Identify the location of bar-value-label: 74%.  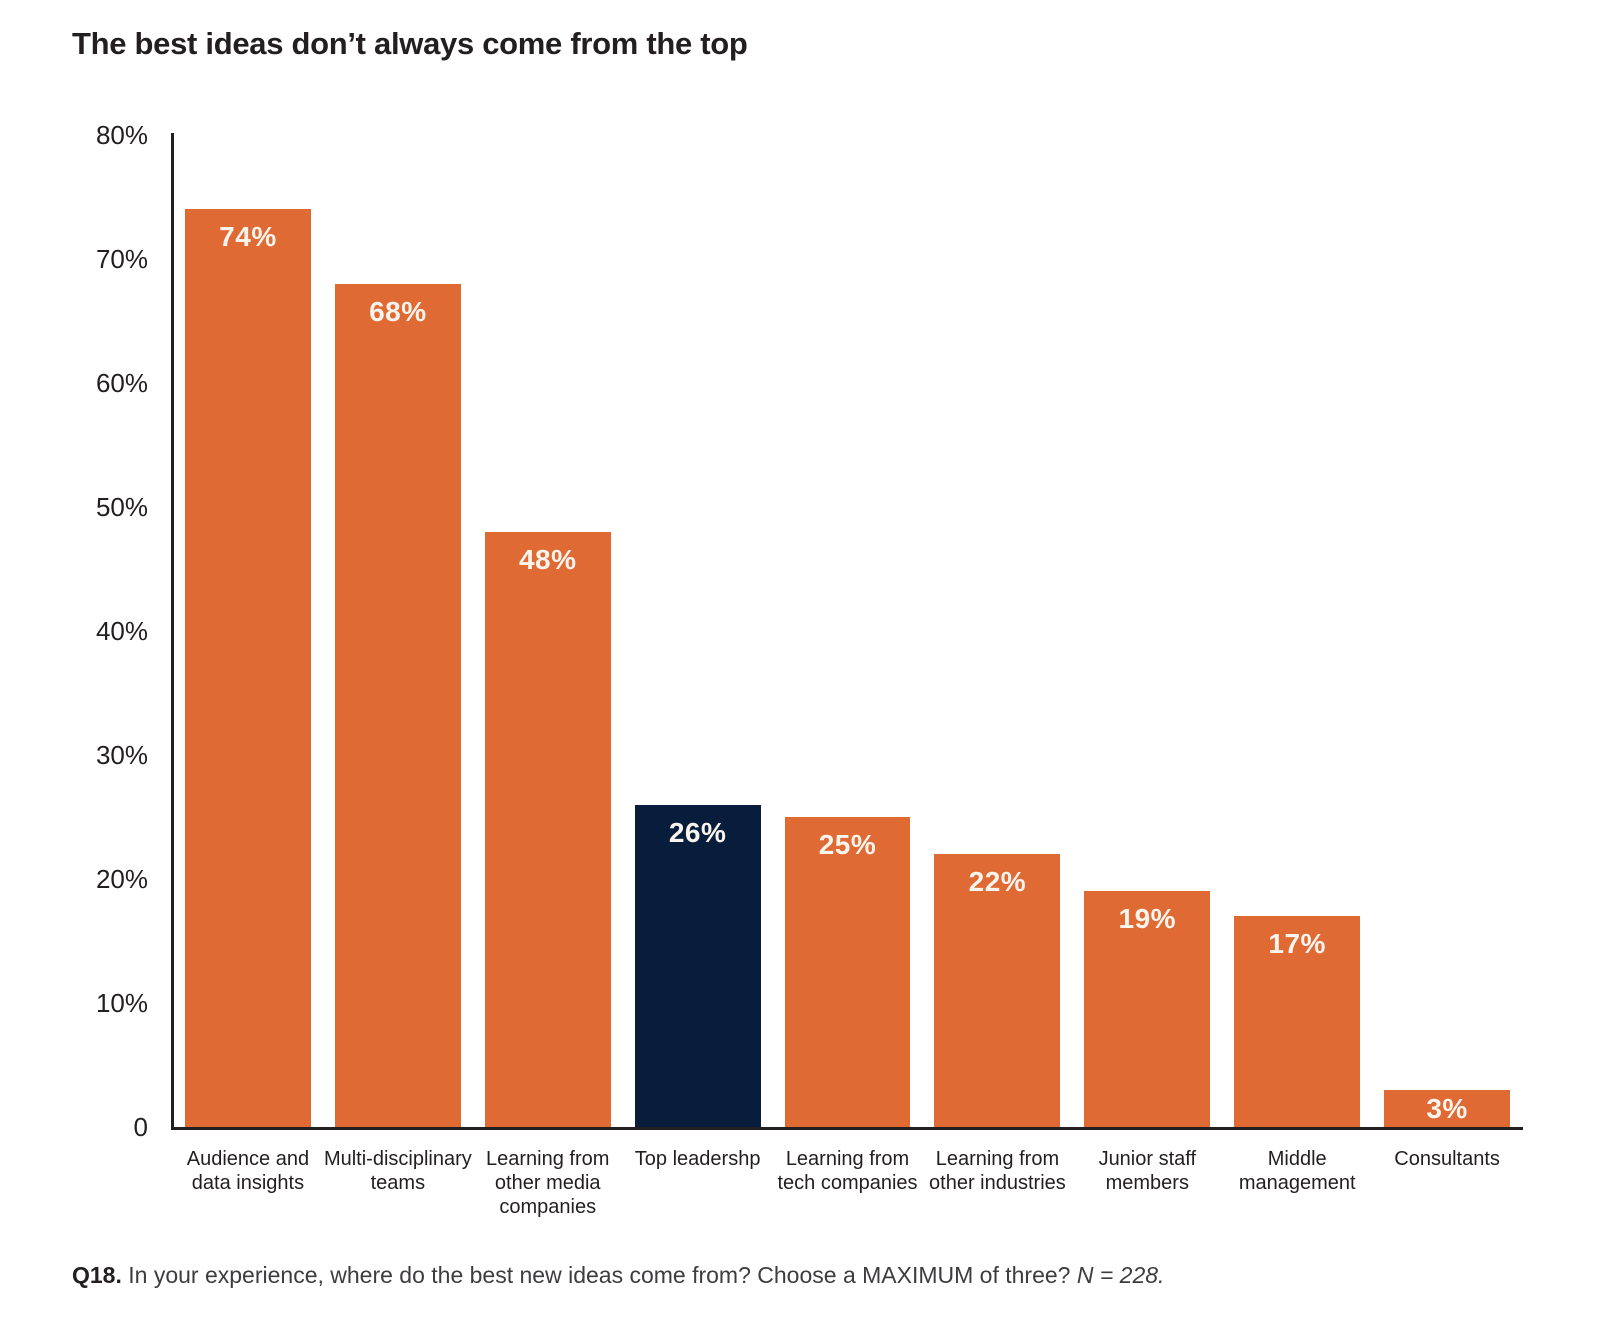
(248, 236).